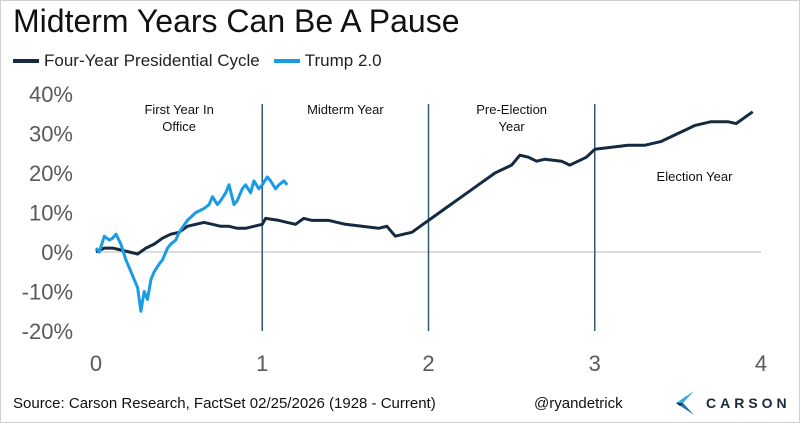 Image resolution: width=800 pixels, height=424 pixels. Describe the element at coordinates (236, 21) in the screenshot. I see `chart-title: Midterm Years Can Be A Pause` at that location.